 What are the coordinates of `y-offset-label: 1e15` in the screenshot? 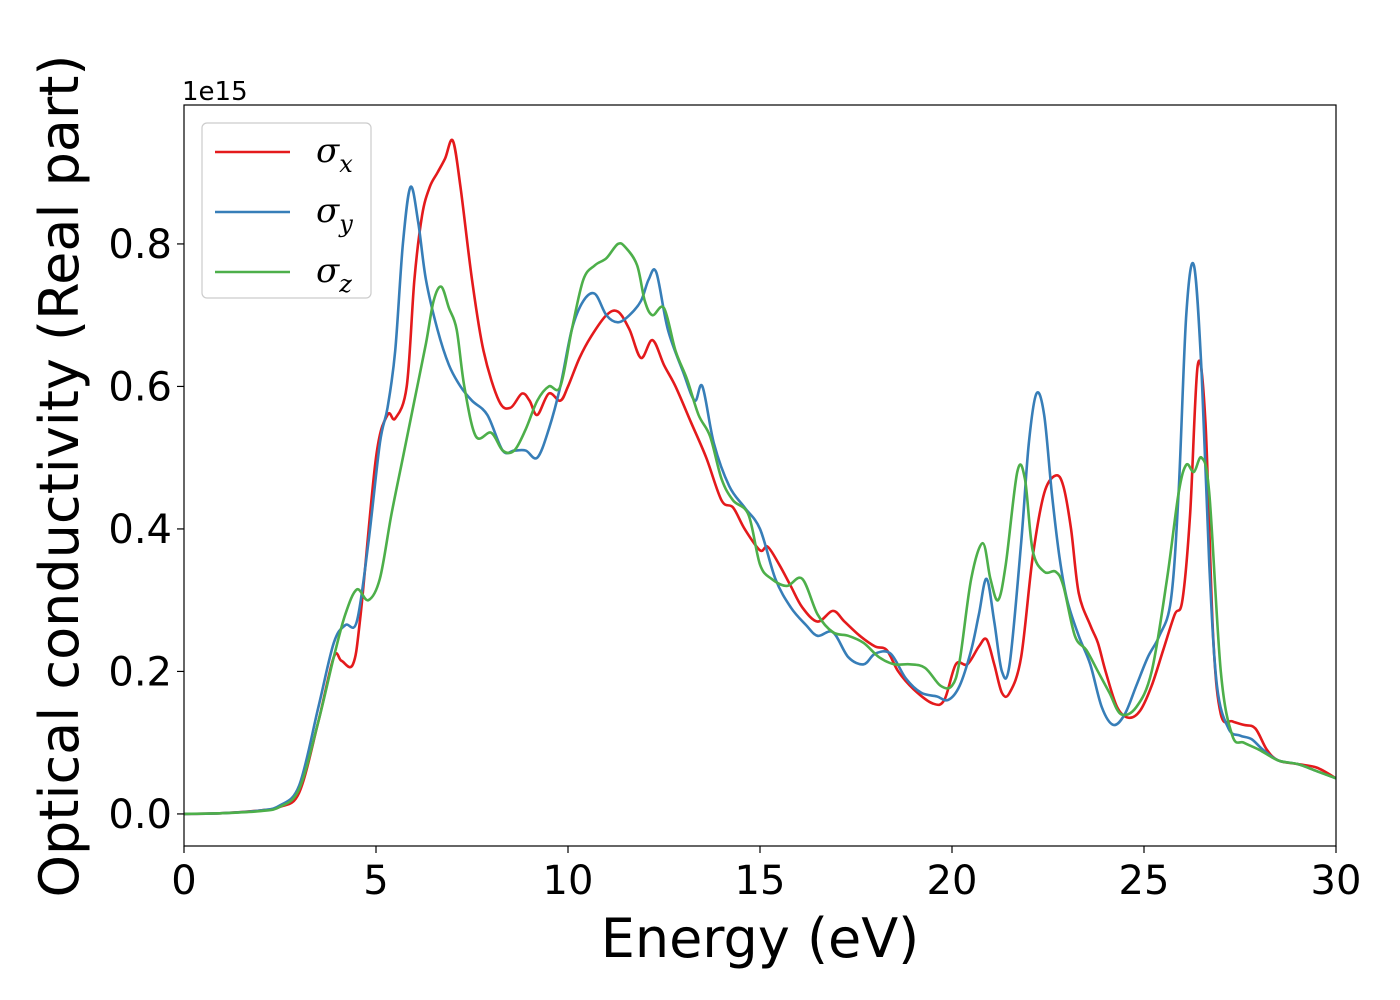 It's located at (215, 92).